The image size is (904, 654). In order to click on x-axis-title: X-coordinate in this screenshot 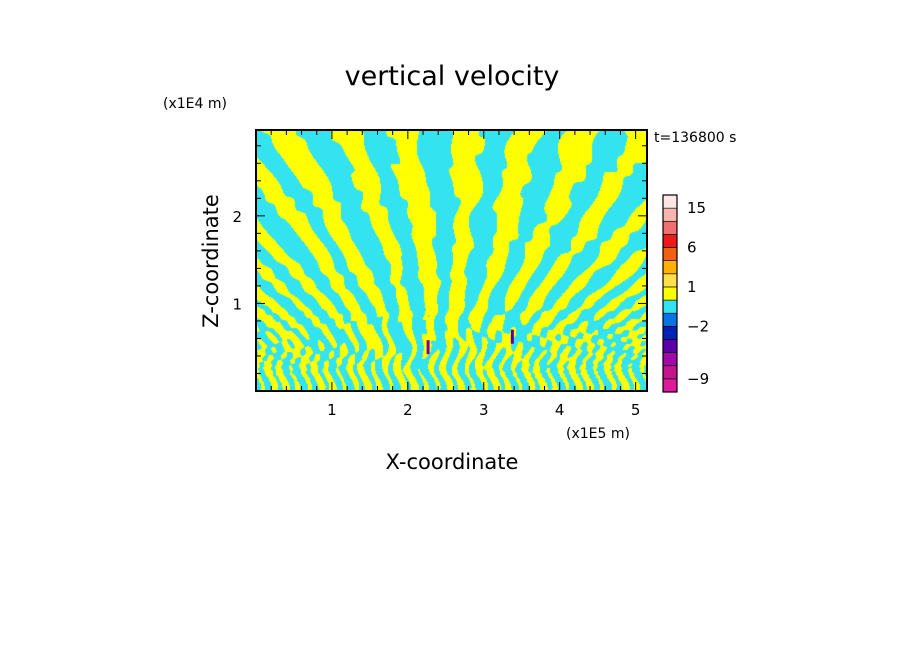, I will do `click(452, 462)`.